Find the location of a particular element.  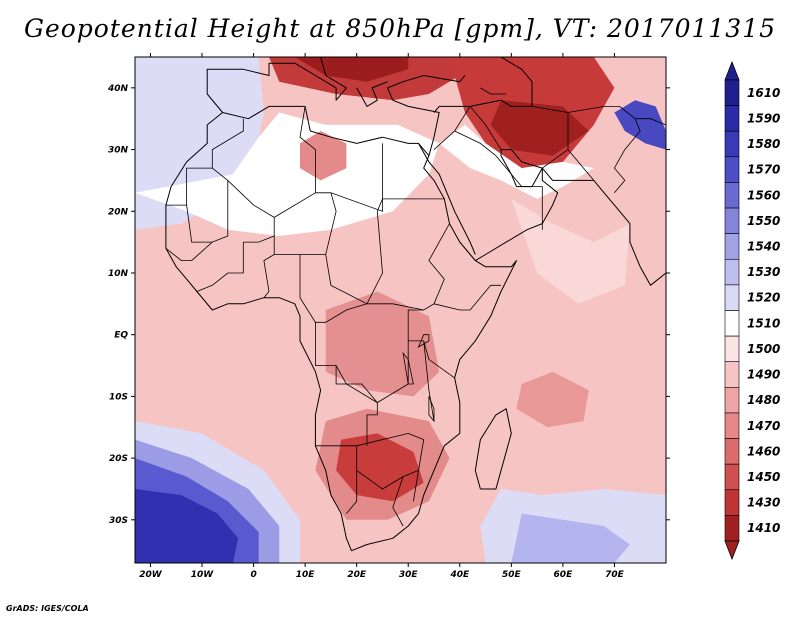

lon-tick-label: 30E is located at coordinates (409, 575).